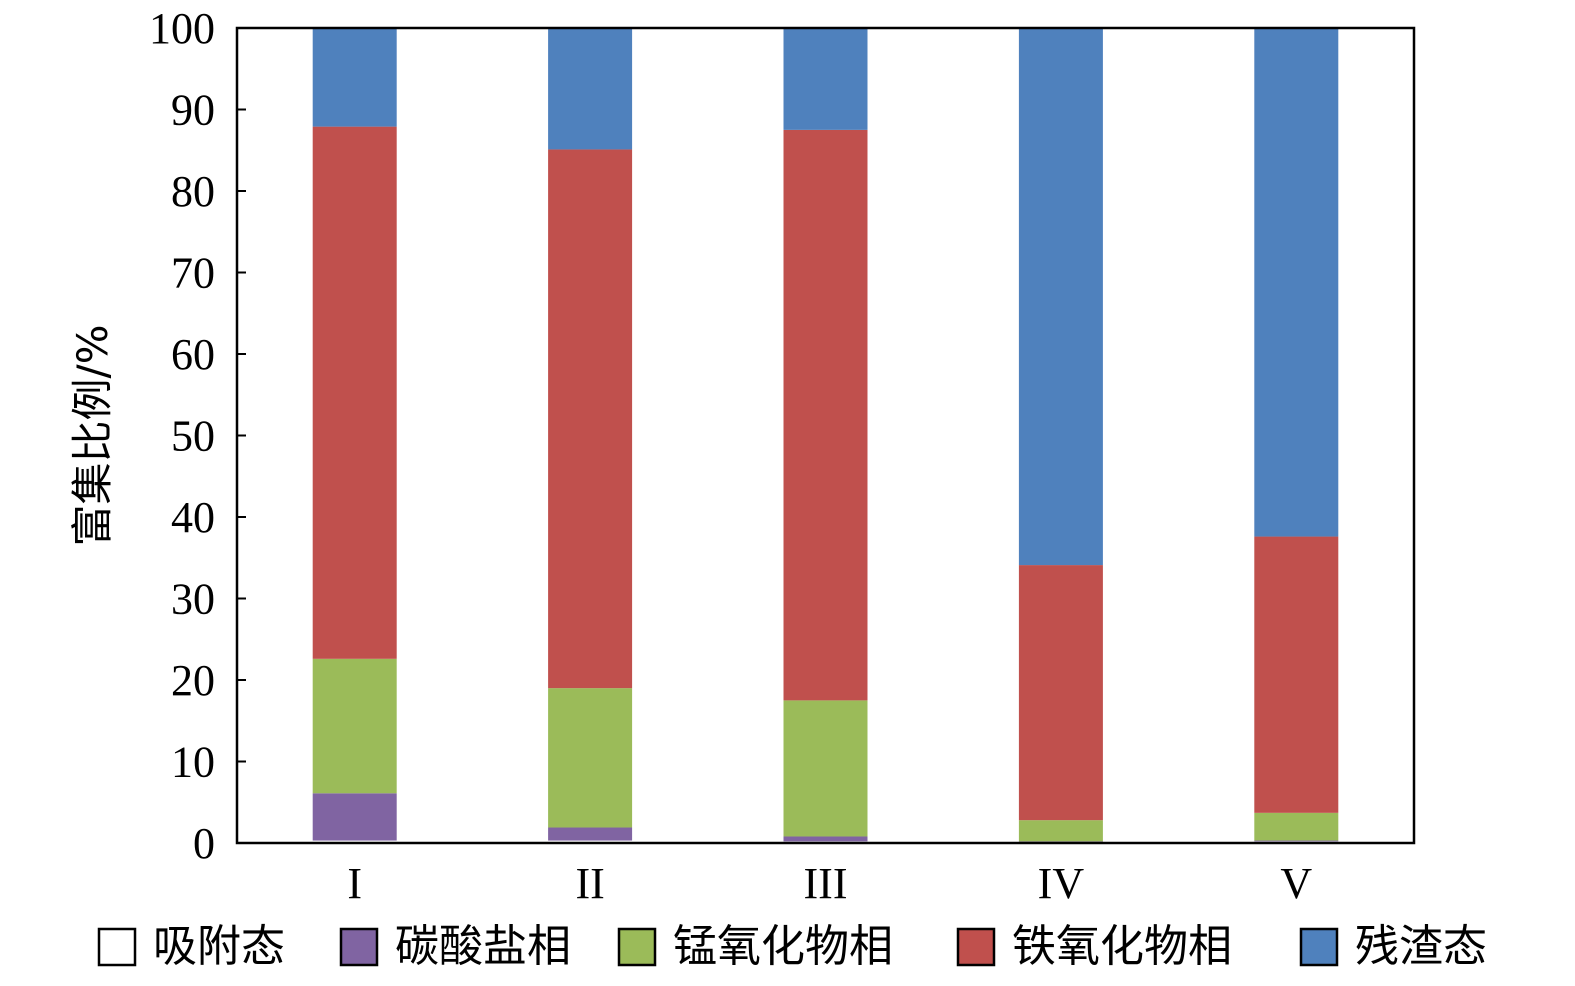  What do you see at coordinates (193, 110) in the screenshot?
I see `y-tick-label: 90` at bounding box center [193, 110].